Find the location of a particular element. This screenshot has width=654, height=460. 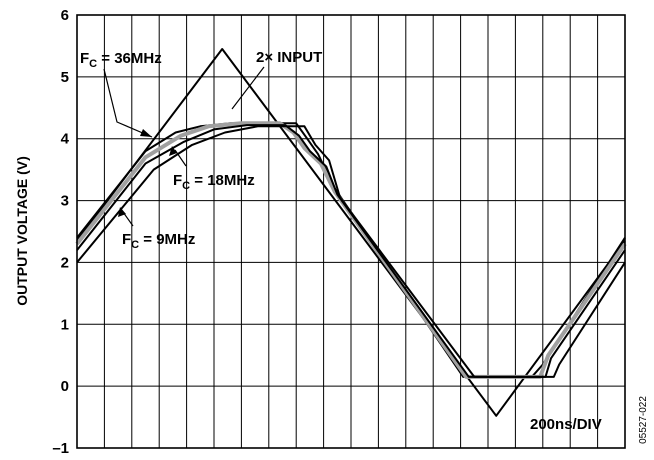

annotation-fc36-arrowhead is located at coordinates (146, 133).